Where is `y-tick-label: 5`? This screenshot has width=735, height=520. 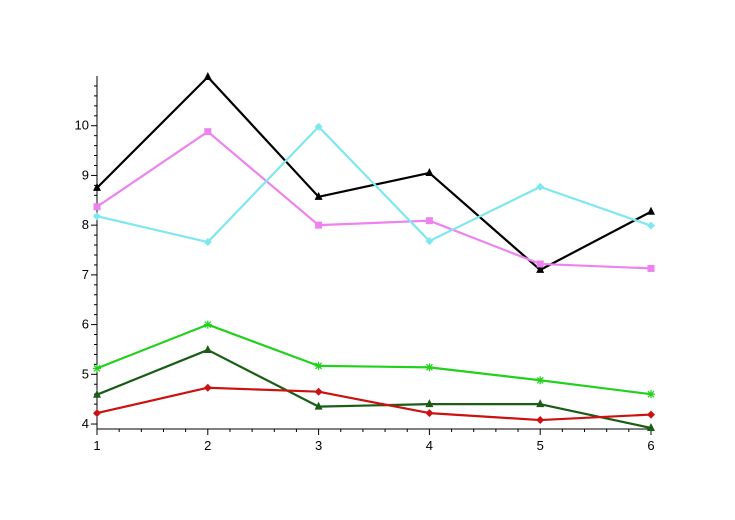 y-tick-label: 5 is located at coordinates (85, 373).